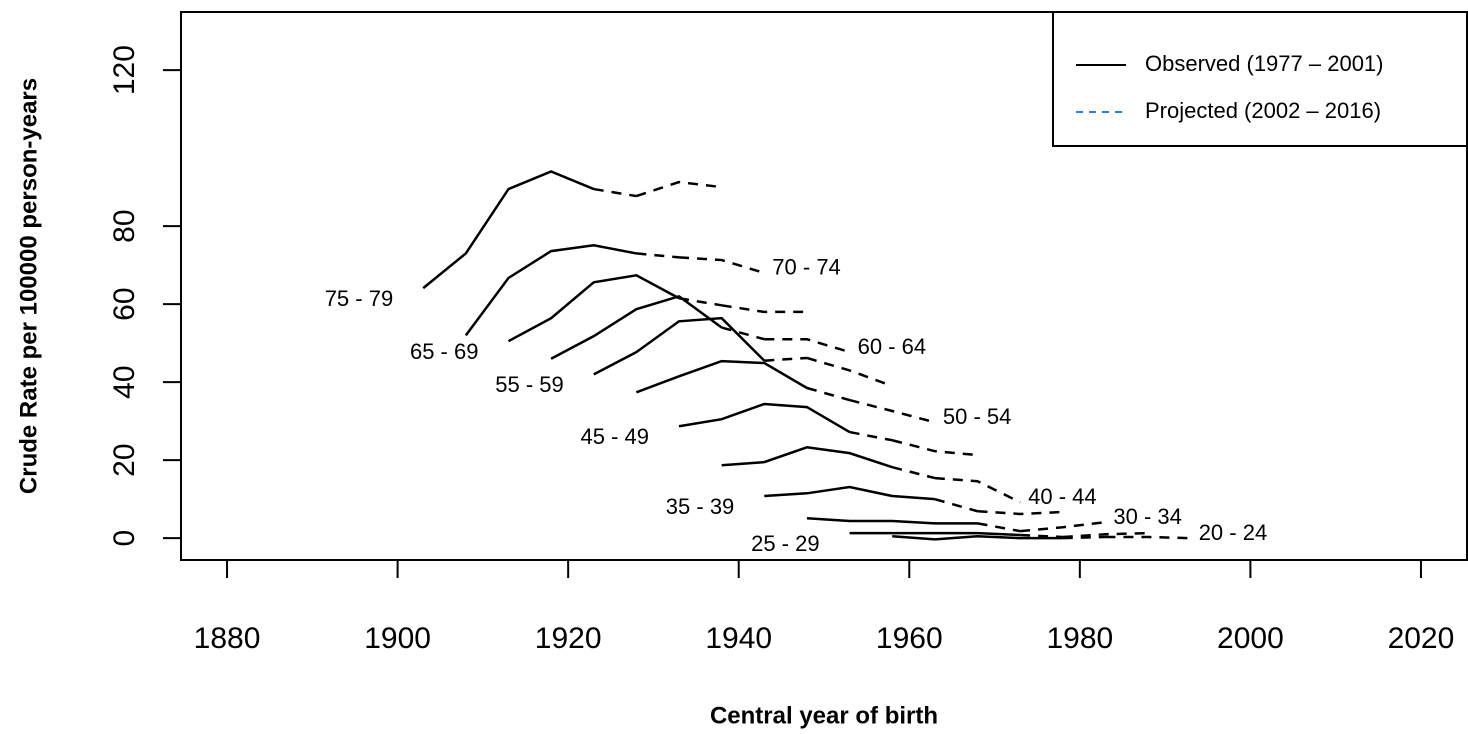  Describe the element at coordinates (444, 351) in the screenshot. I see `group-label: 65 - 69` at that location.